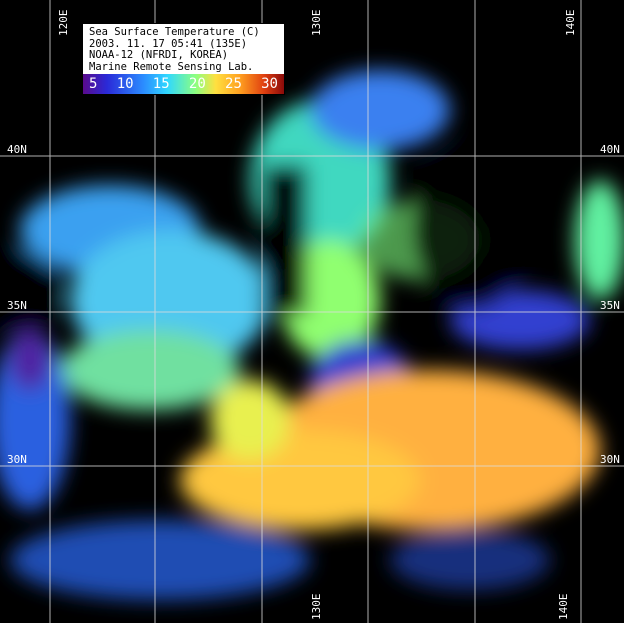 The image size is (624, 623). I want to click on lon-label-bottom: 140E, so click(563, 607).